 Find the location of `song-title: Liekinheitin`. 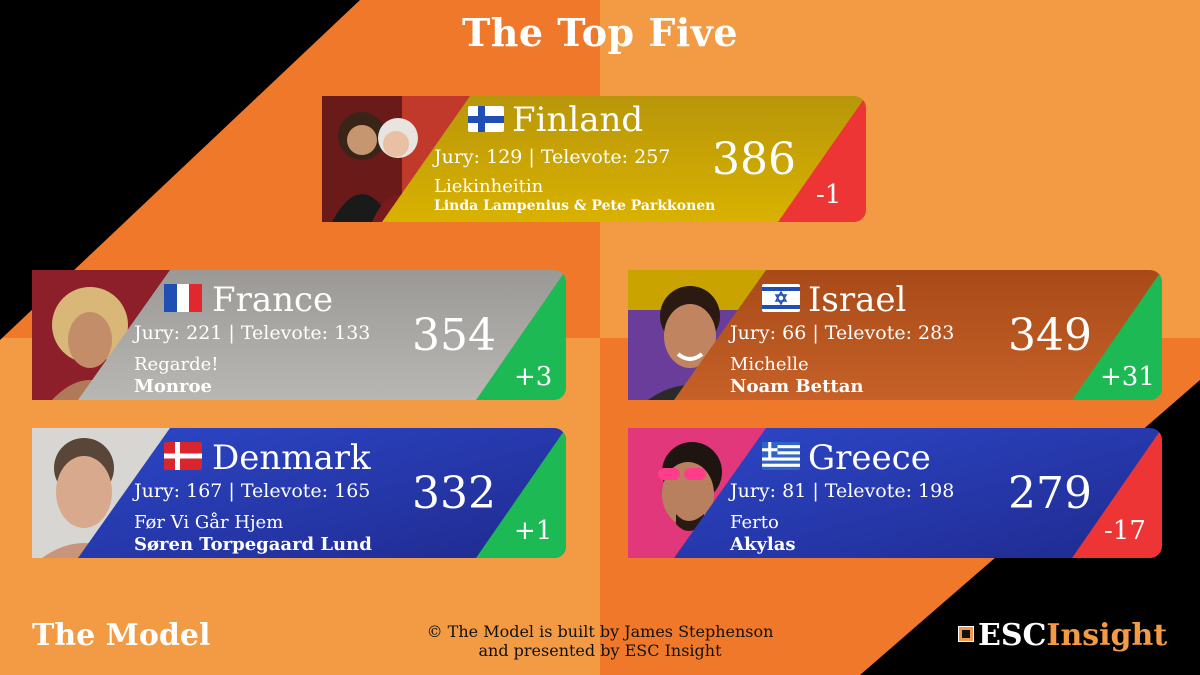

song-title: Liekinheitin is located at coordinates (489, 186).